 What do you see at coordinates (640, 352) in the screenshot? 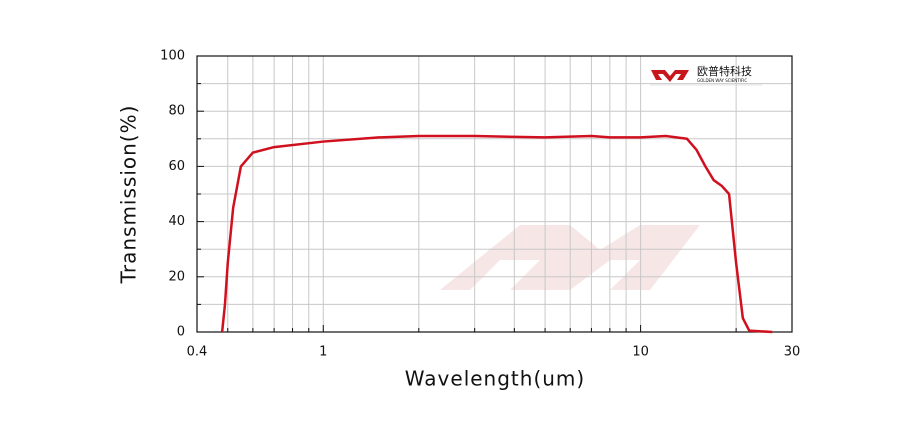
I see `x-tick-label: 10` at bounding box center [640, 352].